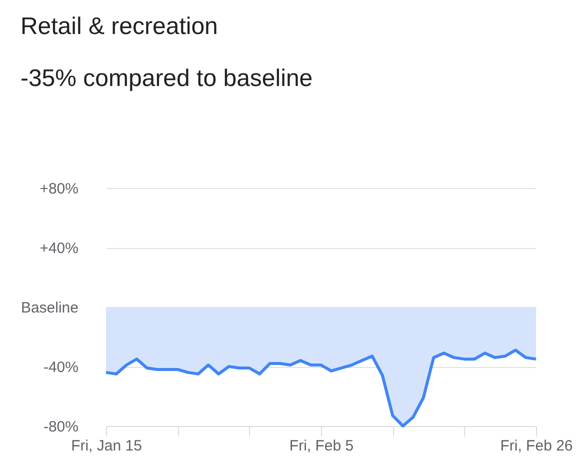  What do you see at coordinates (321, 446) in the screenshot?
I see `x-tick-label: Fri, Feb 5` at bounding box center [321, 446].